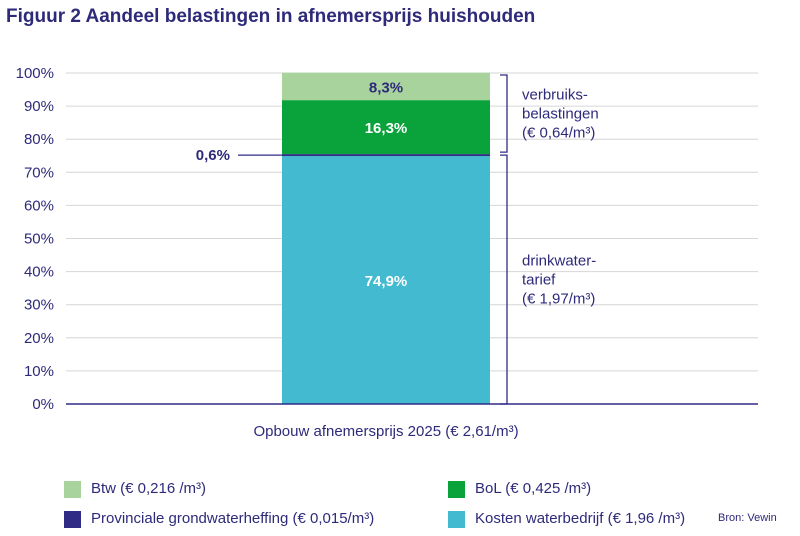  I want to click on y-tick-label: 40%, so click(39, 272).